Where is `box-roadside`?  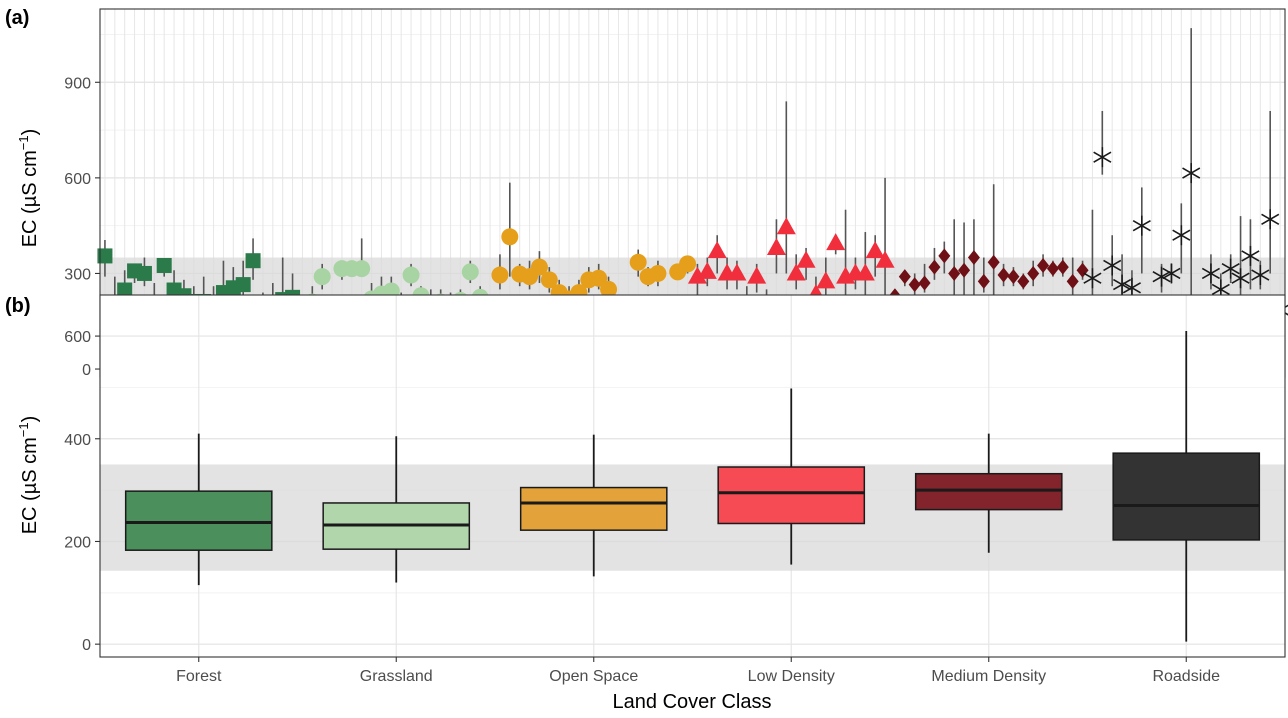
box-roadside is located at coordinates (1186, 486).